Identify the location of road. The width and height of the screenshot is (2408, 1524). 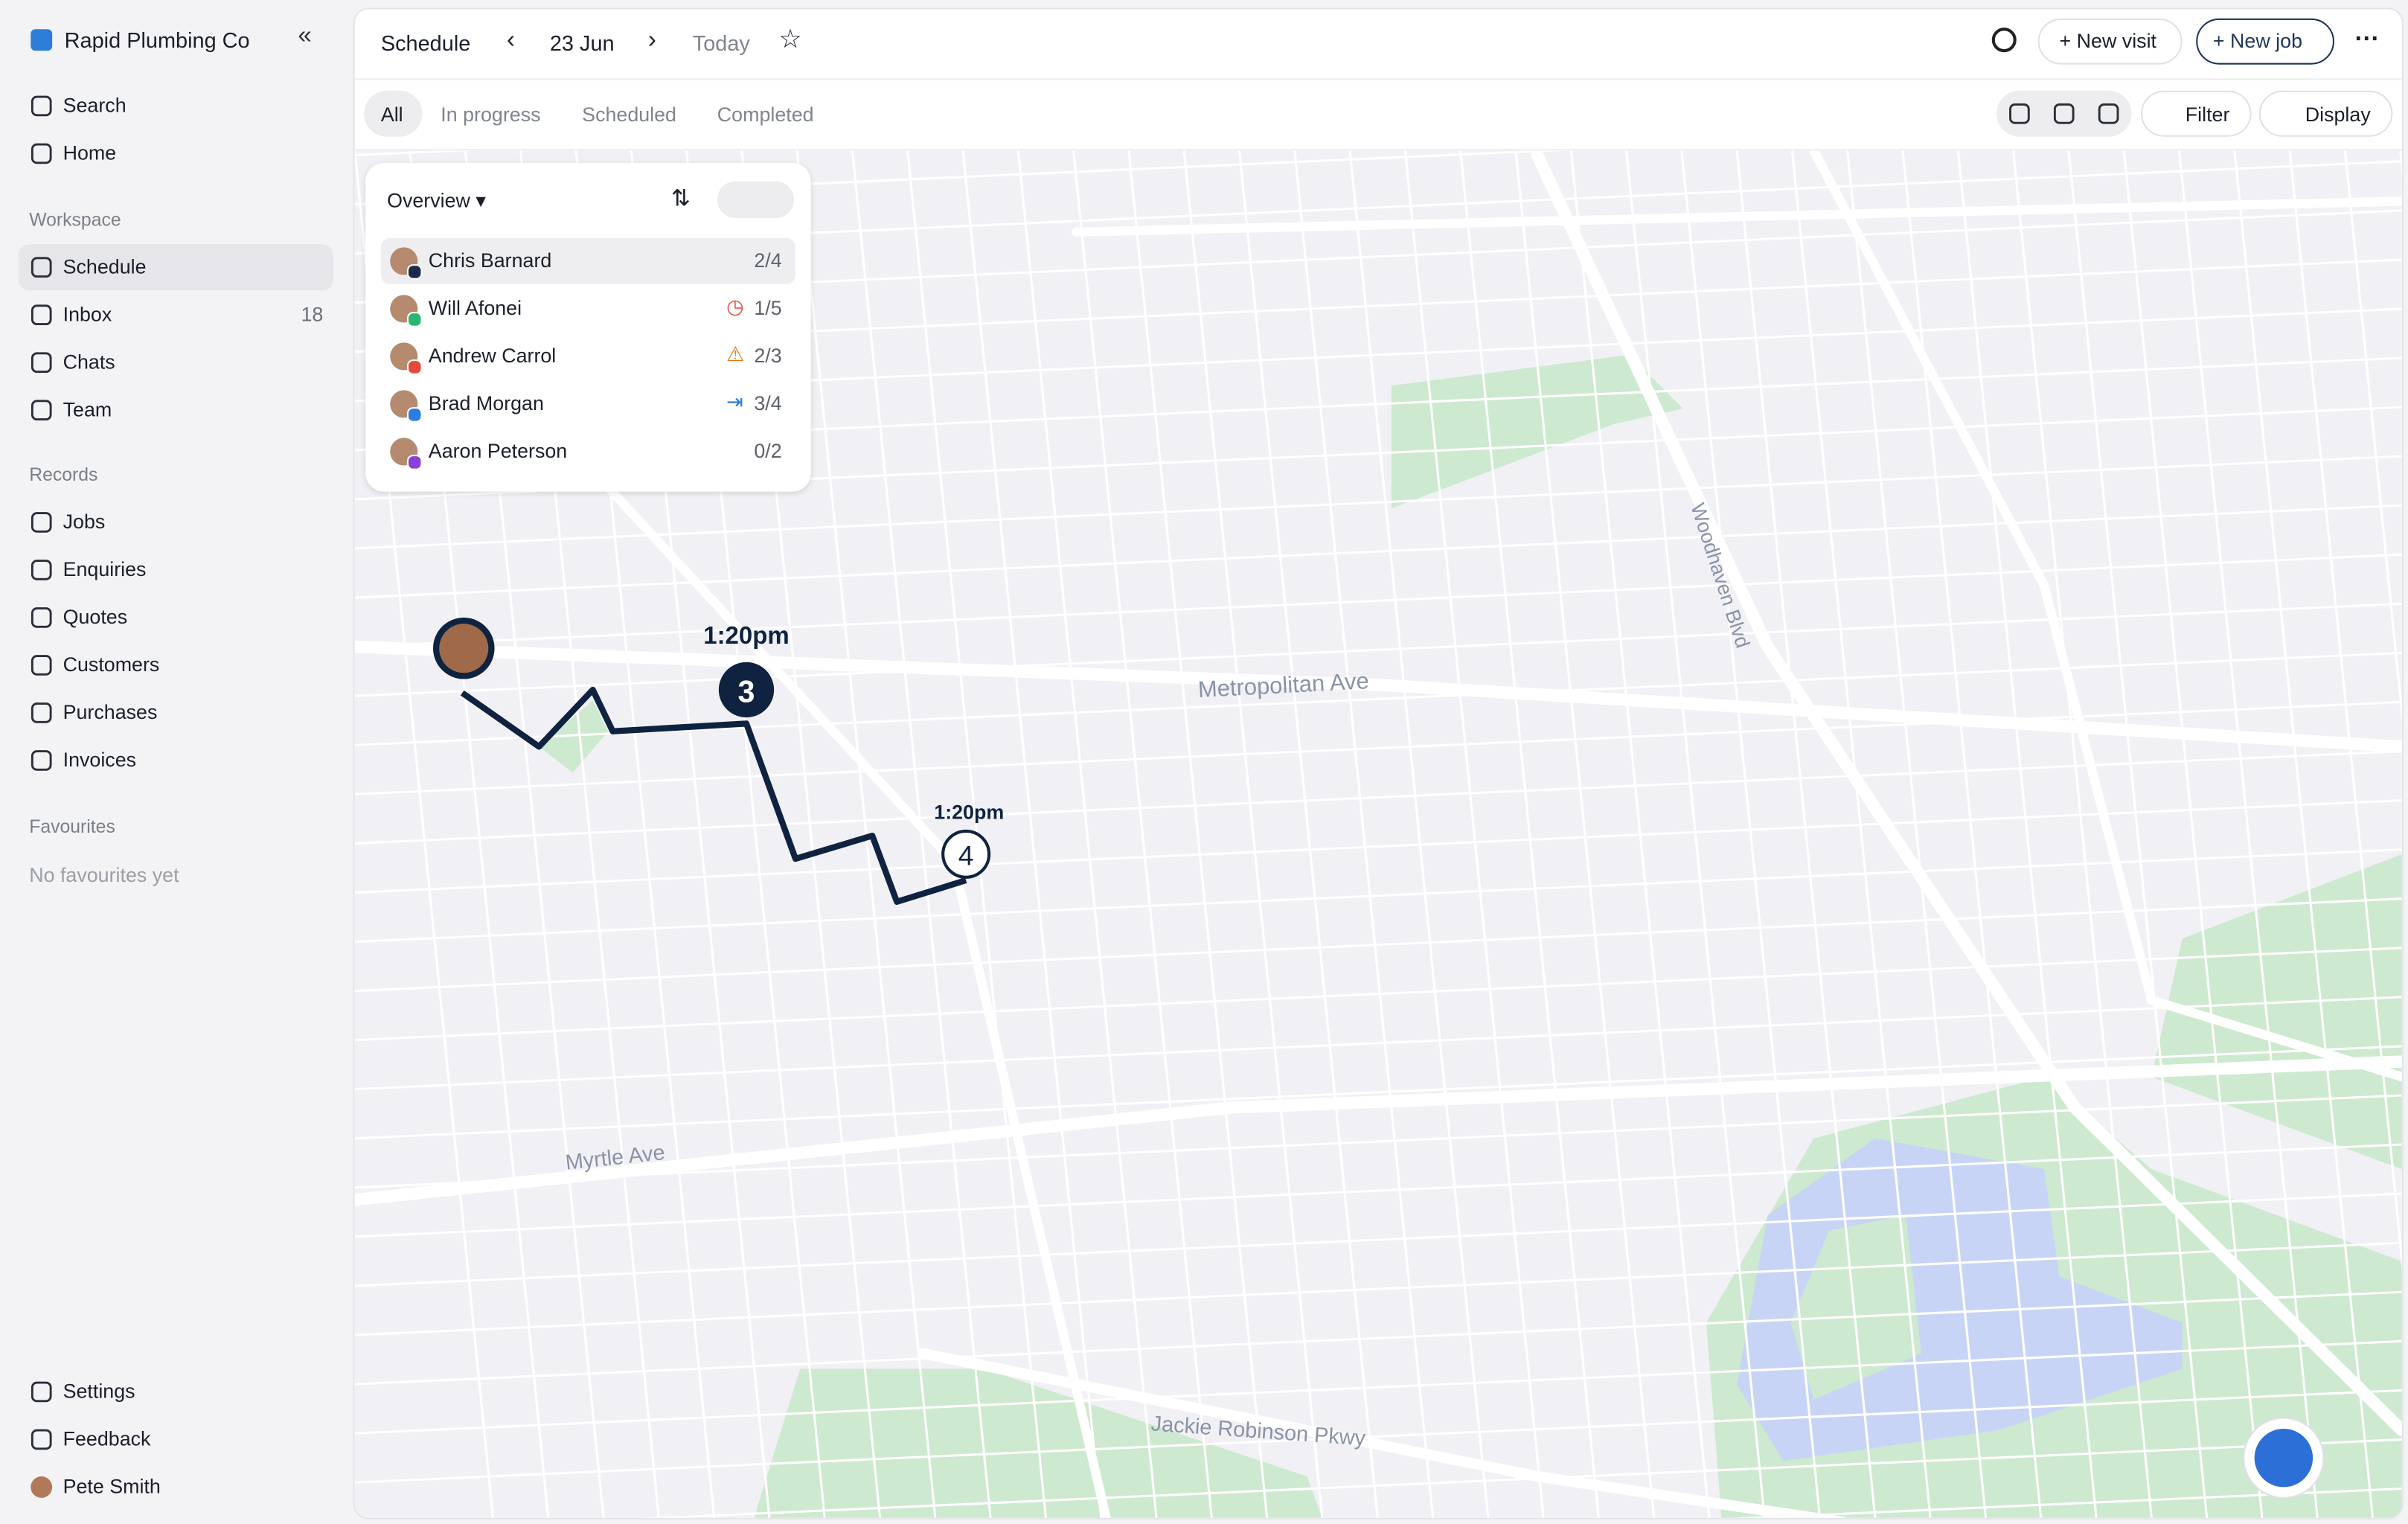
(1378, 1130).